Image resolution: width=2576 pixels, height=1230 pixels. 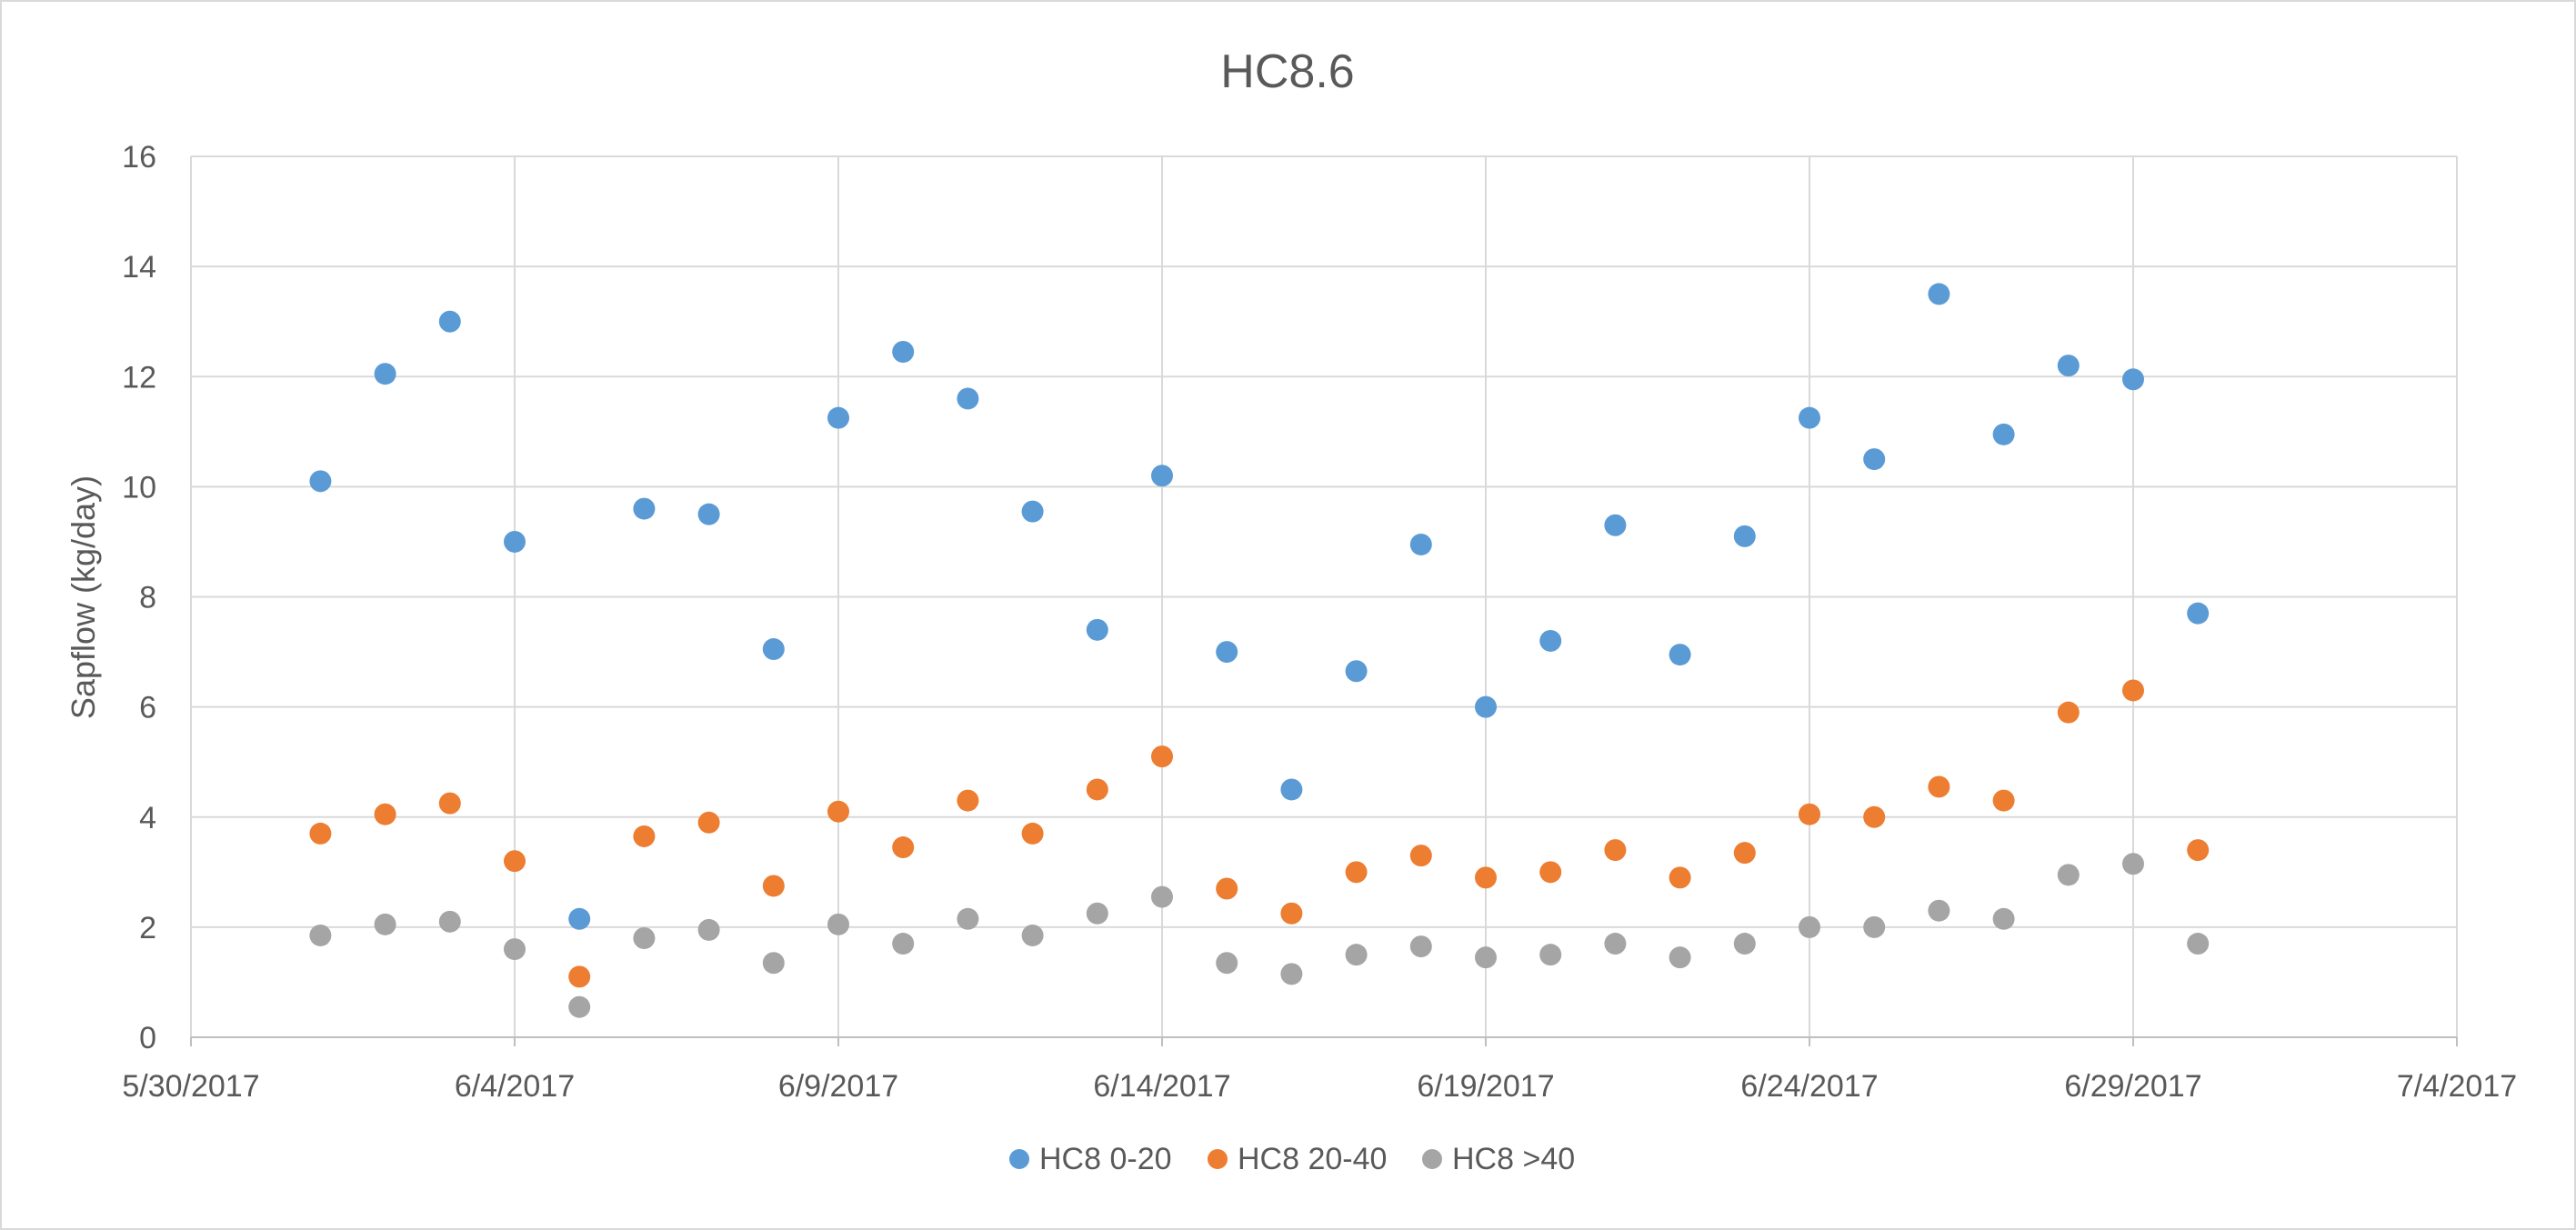 I want to click on x-tick-label: 6/9/2017, so click(x=838, y=1086).